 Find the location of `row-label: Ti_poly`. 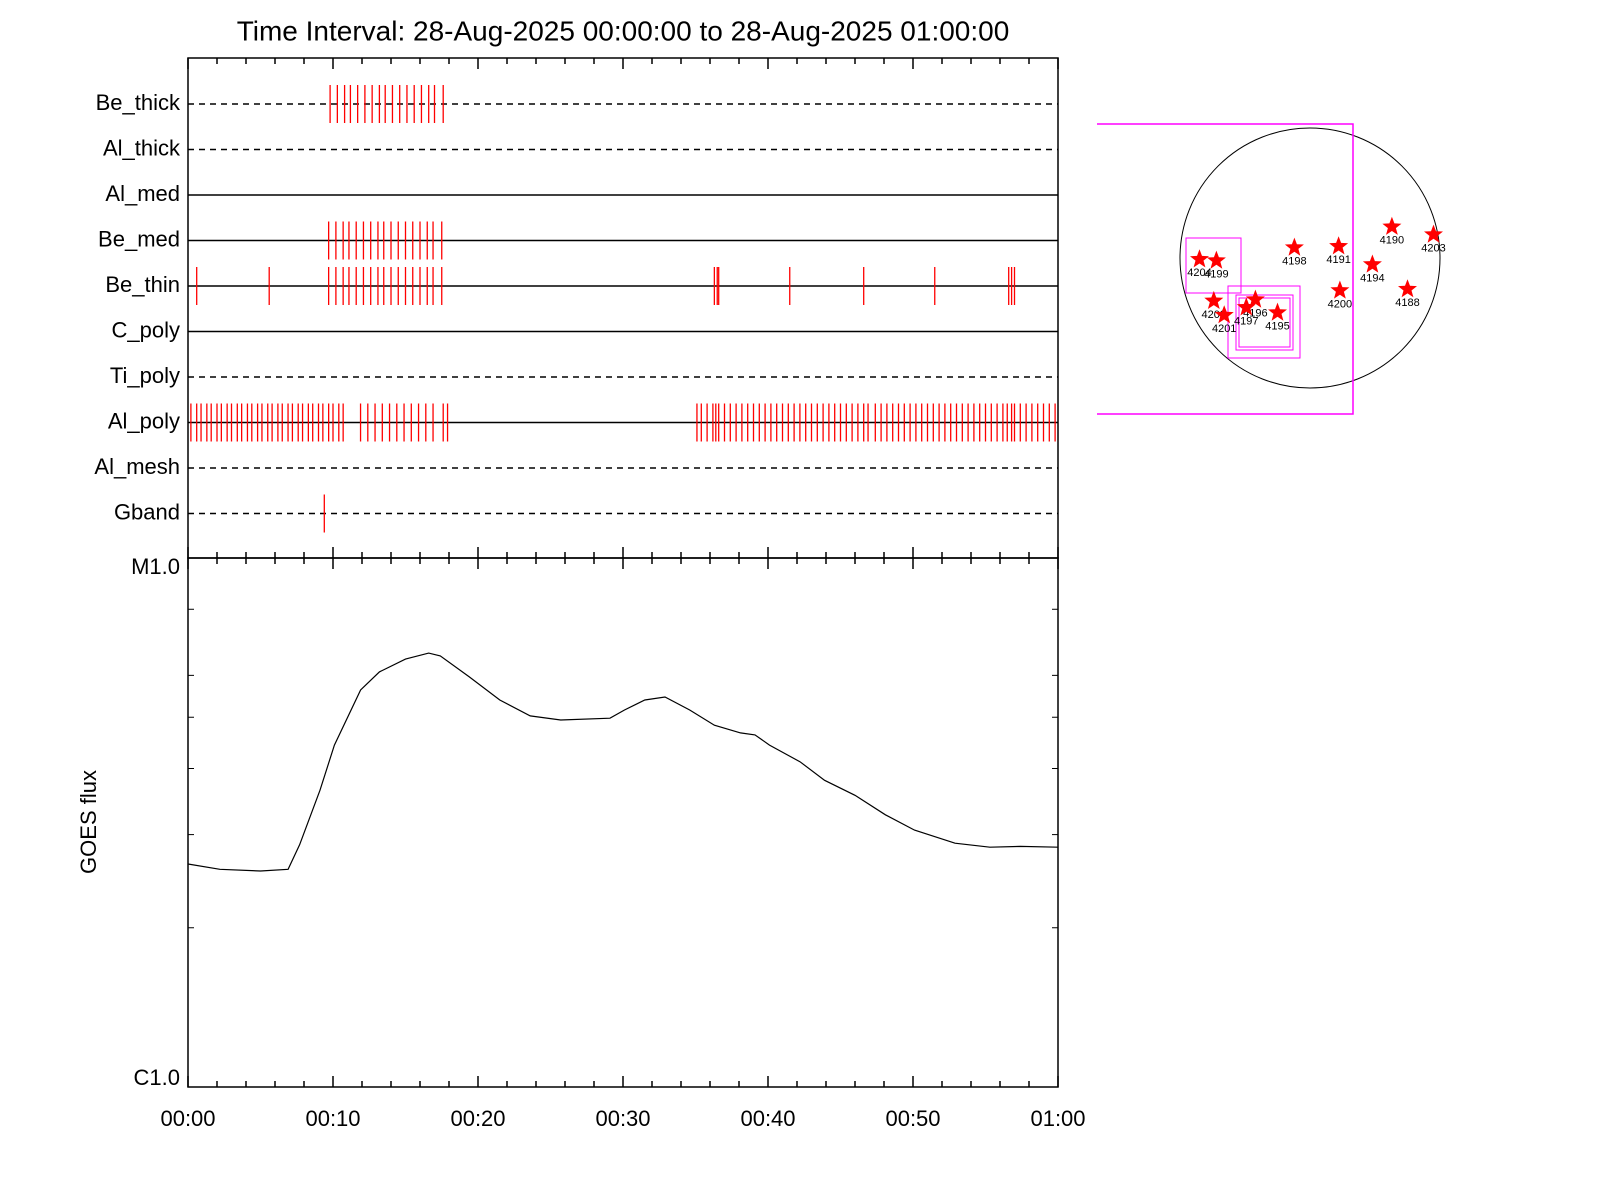

row-label: Ti_poly is located at coordinates (145, 375).